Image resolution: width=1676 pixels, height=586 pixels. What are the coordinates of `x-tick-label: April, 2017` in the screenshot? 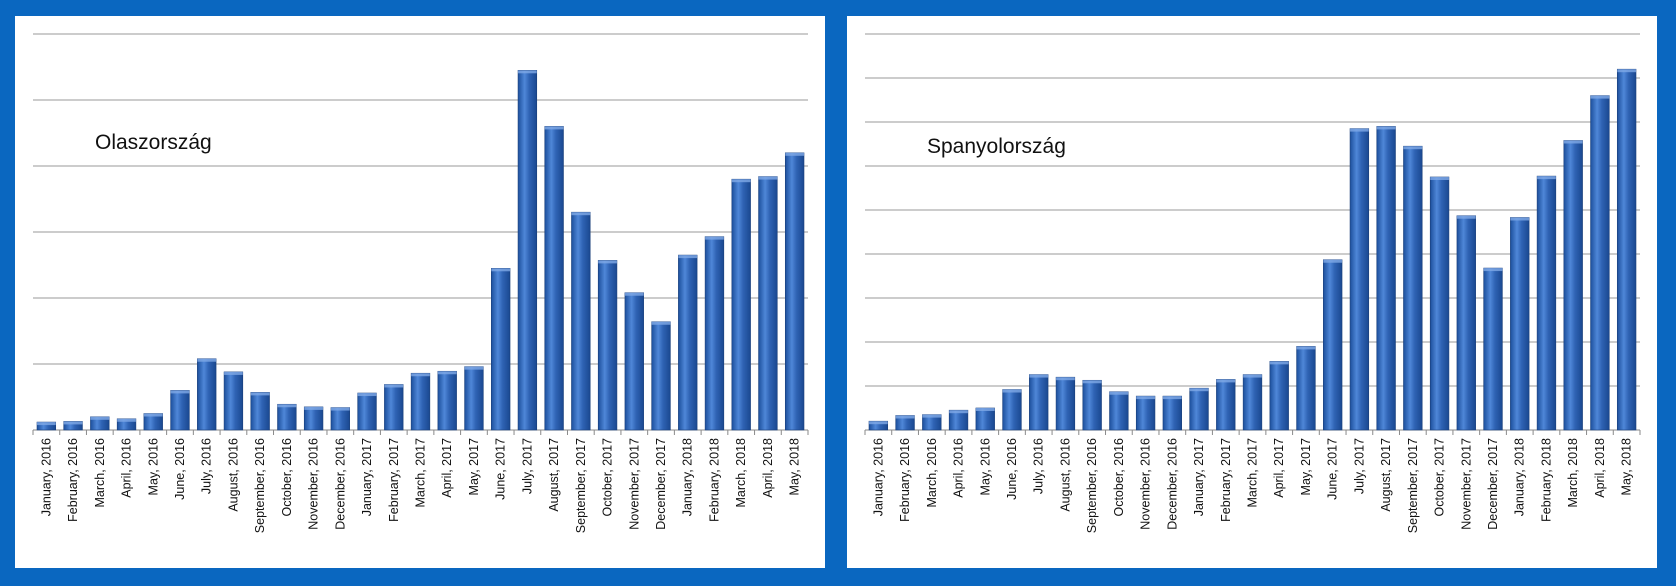 It's located at (447, 468).